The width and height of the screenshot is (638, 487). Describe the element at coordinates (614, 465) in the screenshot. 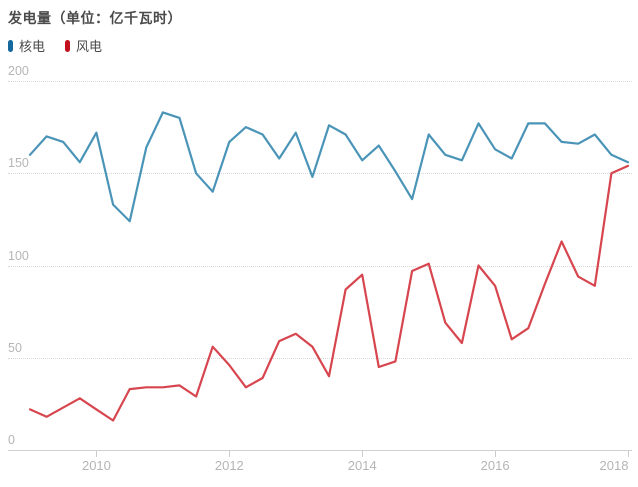

I see `x-axis-label-2018: 2018` at that location.